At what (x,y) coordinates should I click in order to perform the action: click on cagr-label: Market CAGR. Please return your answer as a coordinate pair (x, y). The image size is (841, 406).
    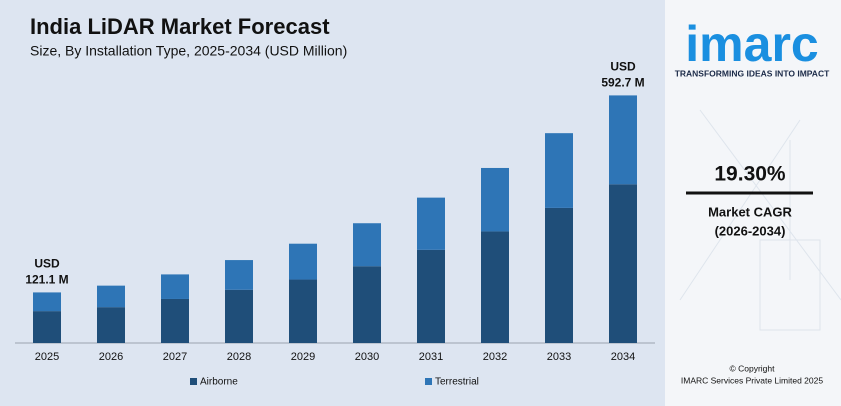
    Looking at the image, I should click on (750, 211).